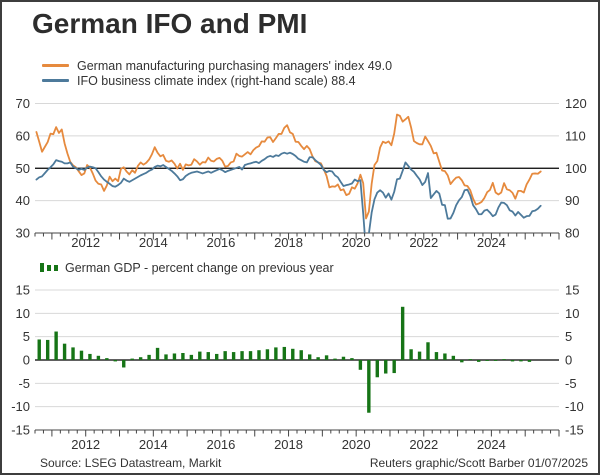  Describe the element at coordinates (572, 200) in the screenshot. I see `svg-text: 90` at that location.